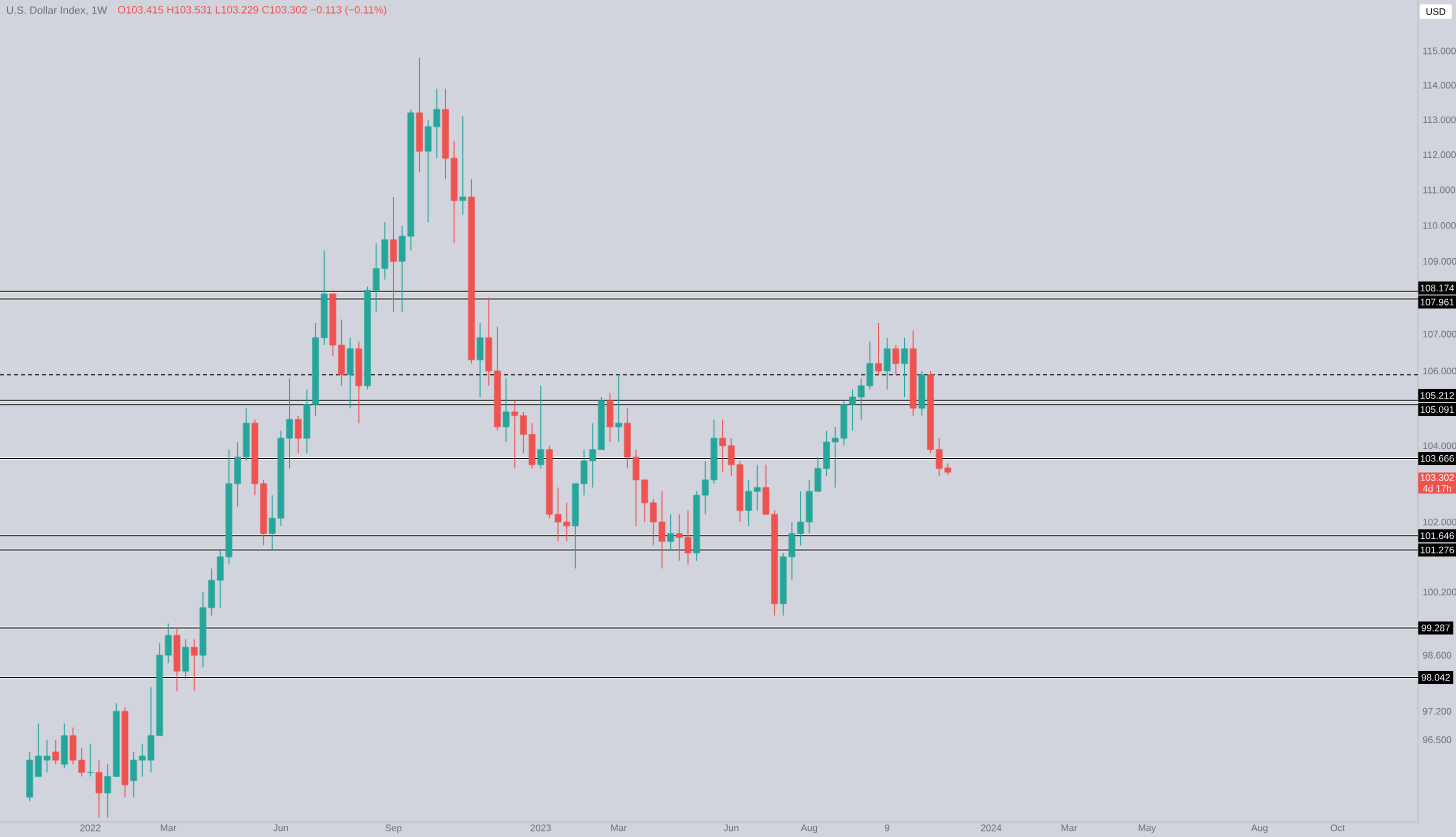 The width and height of the screenshot is (1456, 837). What do you see at coordinates (1435, 677) in the screenshot?
I see `ref-line-label: 98.042` at bounding box center [1435, 677].